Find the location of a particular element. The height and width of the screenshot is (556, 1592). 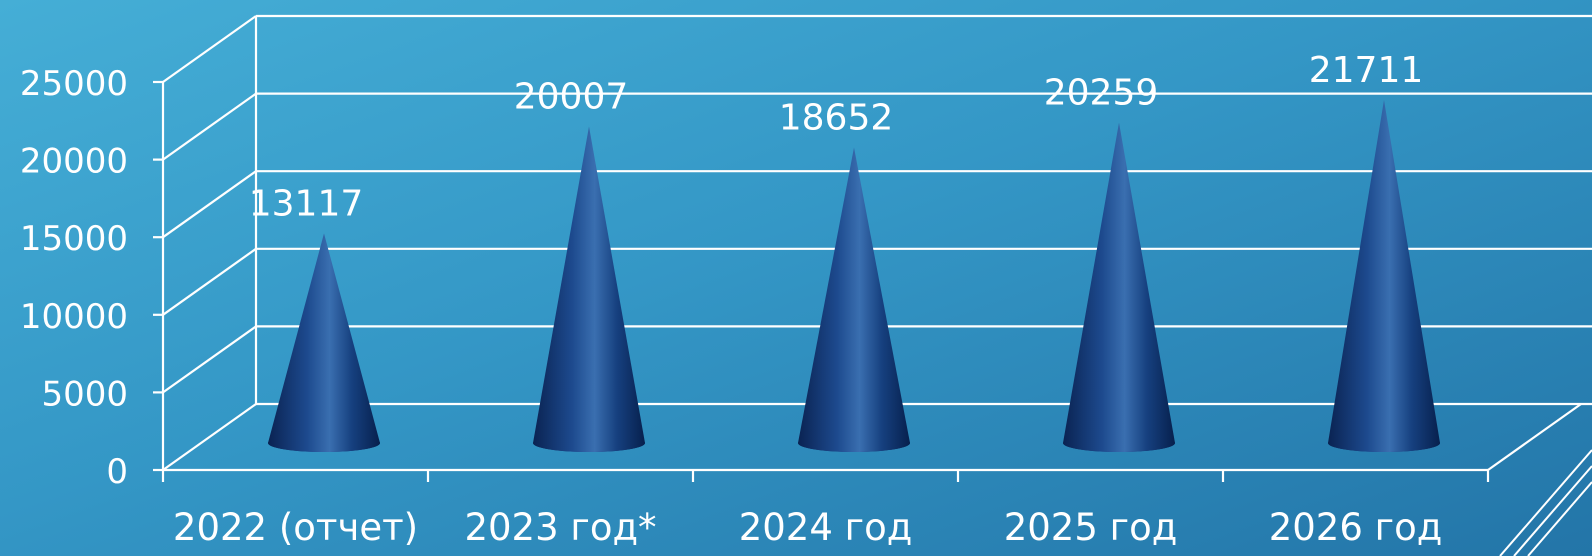

corner-decoration is located at coordinates (1545, 502).